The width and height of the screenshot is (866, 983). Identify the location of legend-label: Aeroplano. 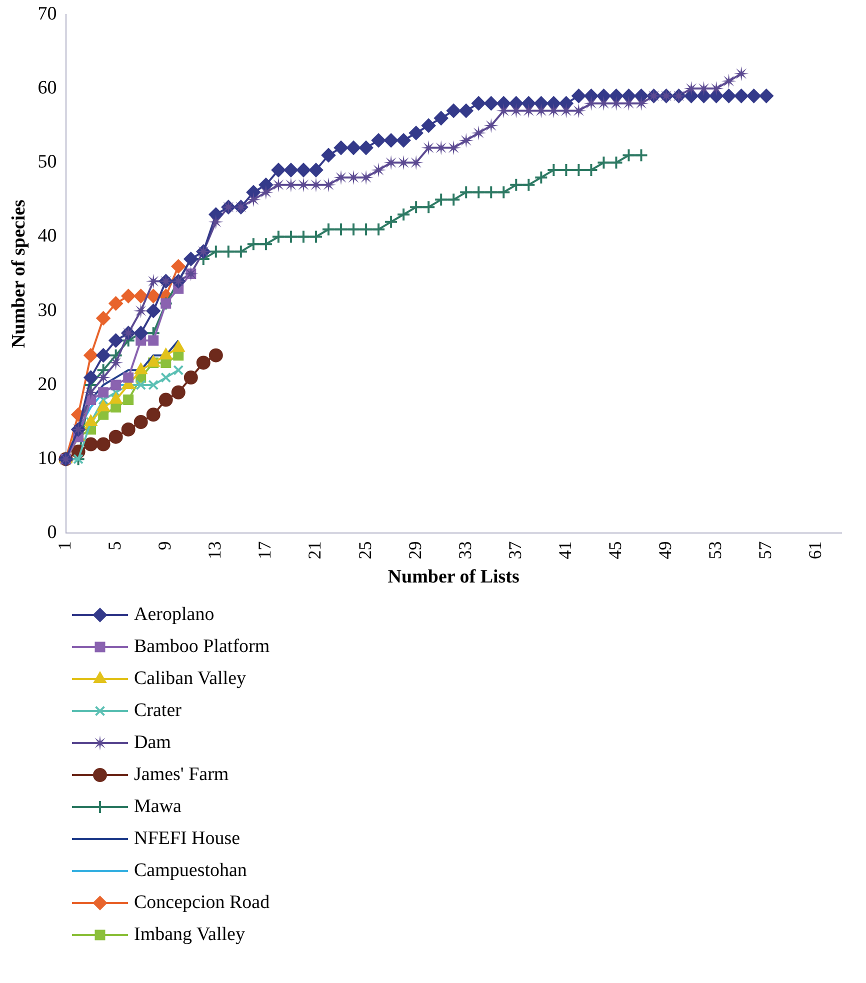
(174, 614).